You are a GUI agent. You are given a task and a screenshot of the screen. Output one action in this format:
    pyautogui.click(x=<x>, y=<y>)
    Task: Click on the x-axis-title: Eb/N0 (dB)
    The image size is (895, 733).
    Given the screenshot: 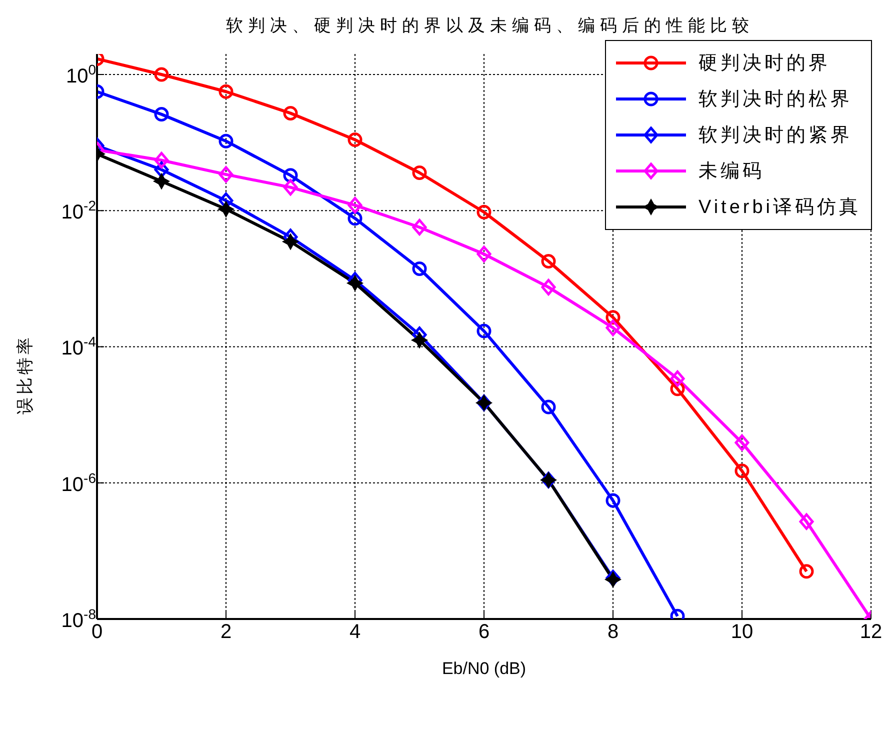 What is the action you would take?
    pyautogui.click(x=484, y=668)
    